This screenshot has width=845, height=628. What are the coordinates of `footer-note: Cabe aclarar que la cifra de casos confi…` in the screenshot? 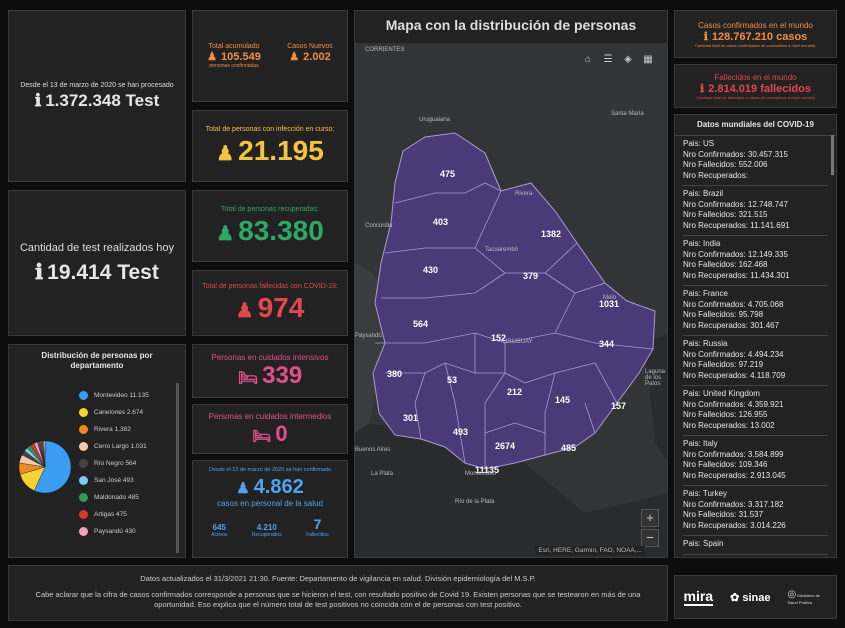 It's located at (338, 599).